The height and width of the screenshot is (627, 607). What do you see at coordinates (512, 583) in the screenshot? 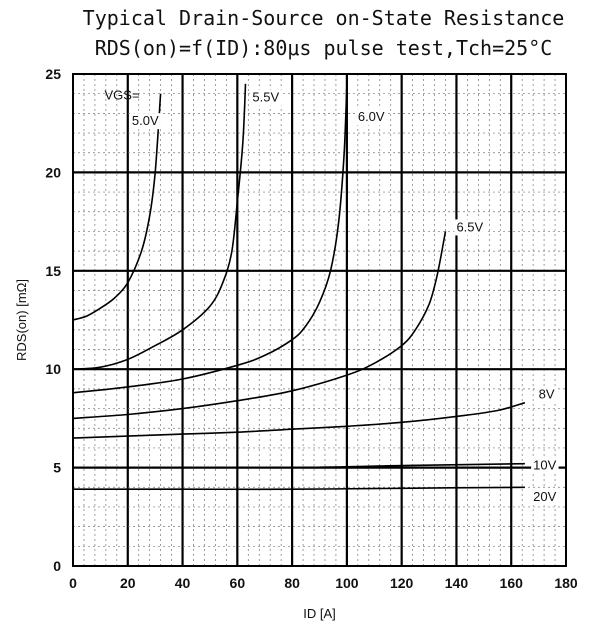
I see `x-tick-label: 160` at bounding box center [512, 583].